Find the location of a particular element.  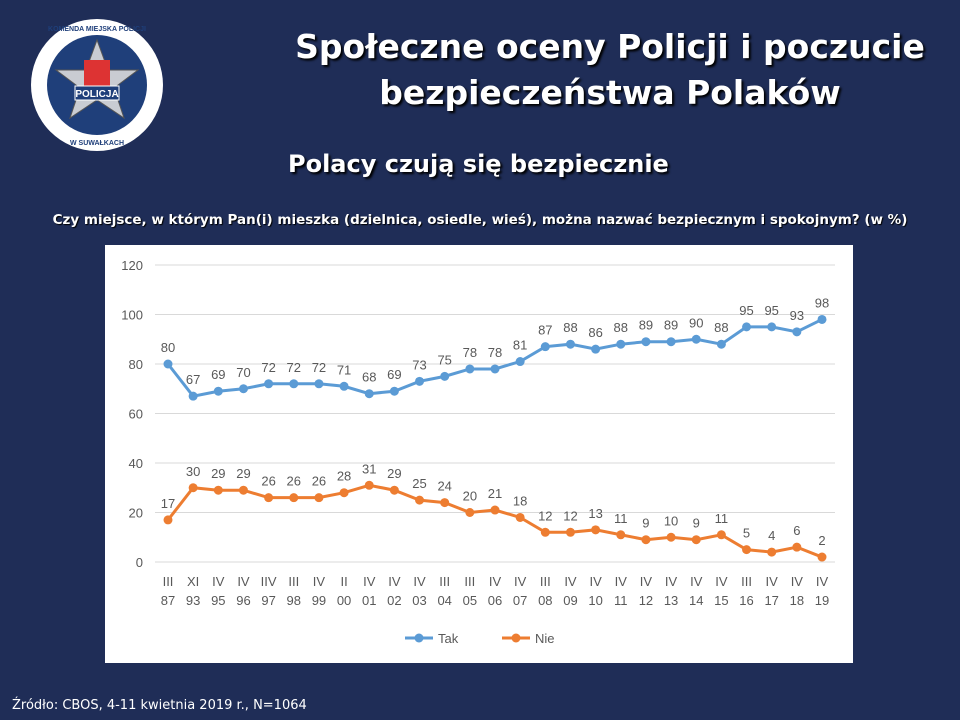

data-label: 68 is located at coordinates (369, 377).